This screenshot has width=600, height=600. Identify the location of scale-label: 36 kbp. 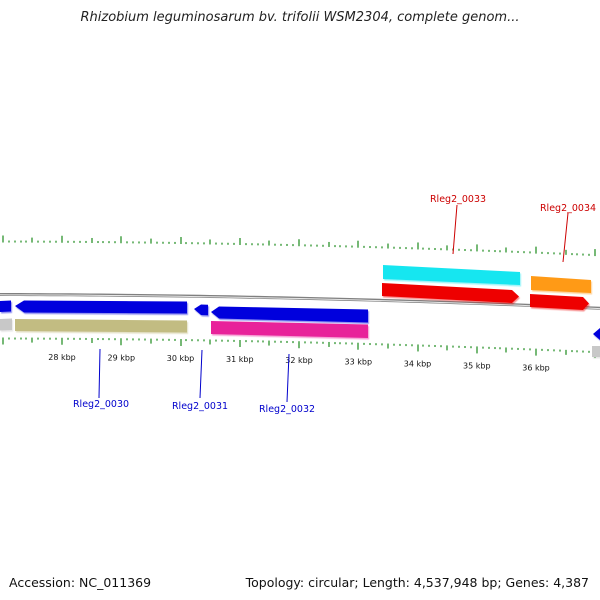
(536, 368).